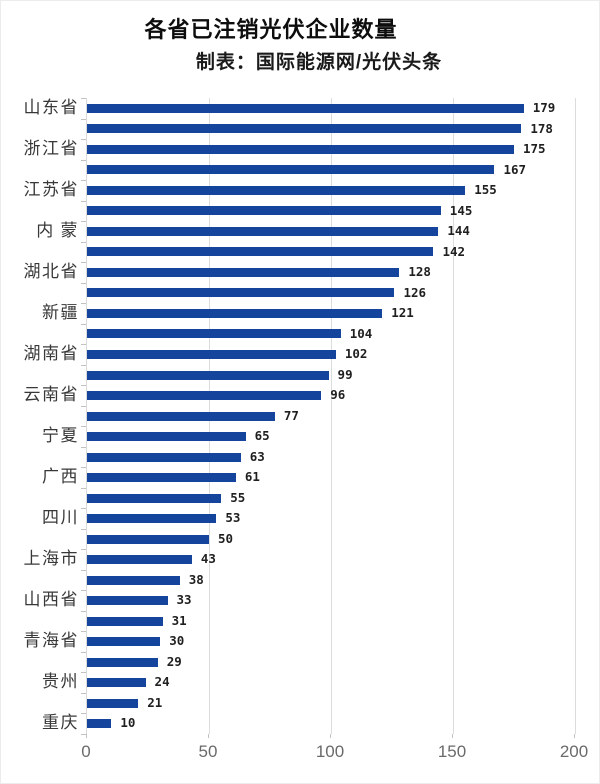  I want to click on bar-row: 102 湖南省, so click(299, 354).